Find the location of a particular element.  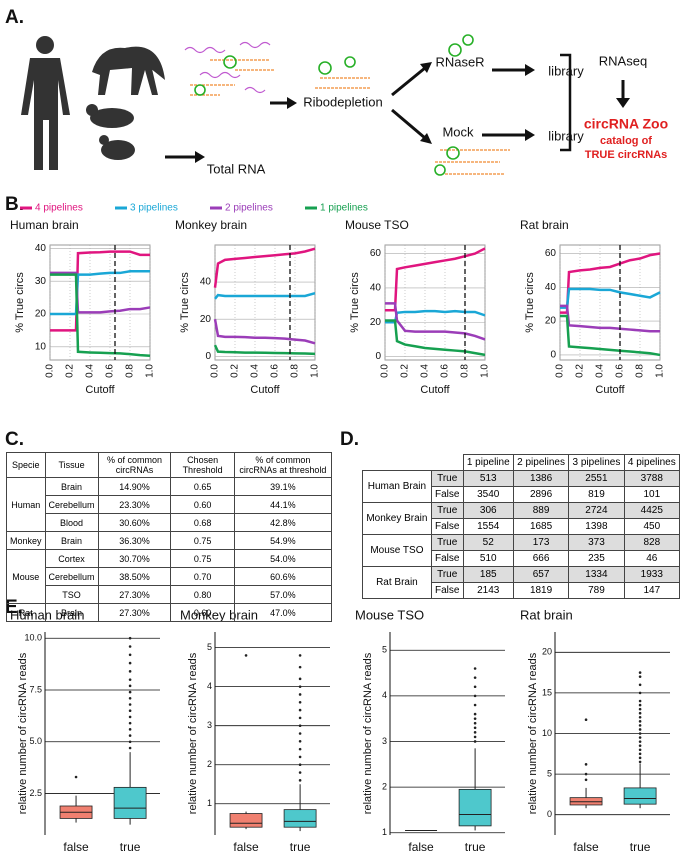

header-cell: % of common circRNAs at threshold is located at coordinates (283, 465).